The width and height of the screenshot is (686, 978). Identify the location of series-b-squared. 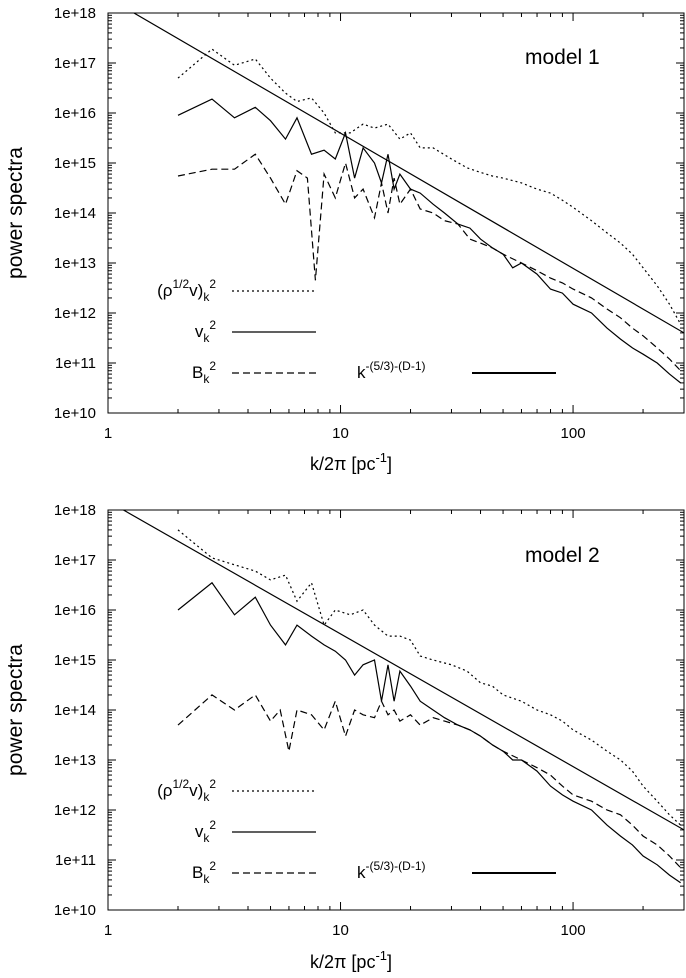
(429, 781).